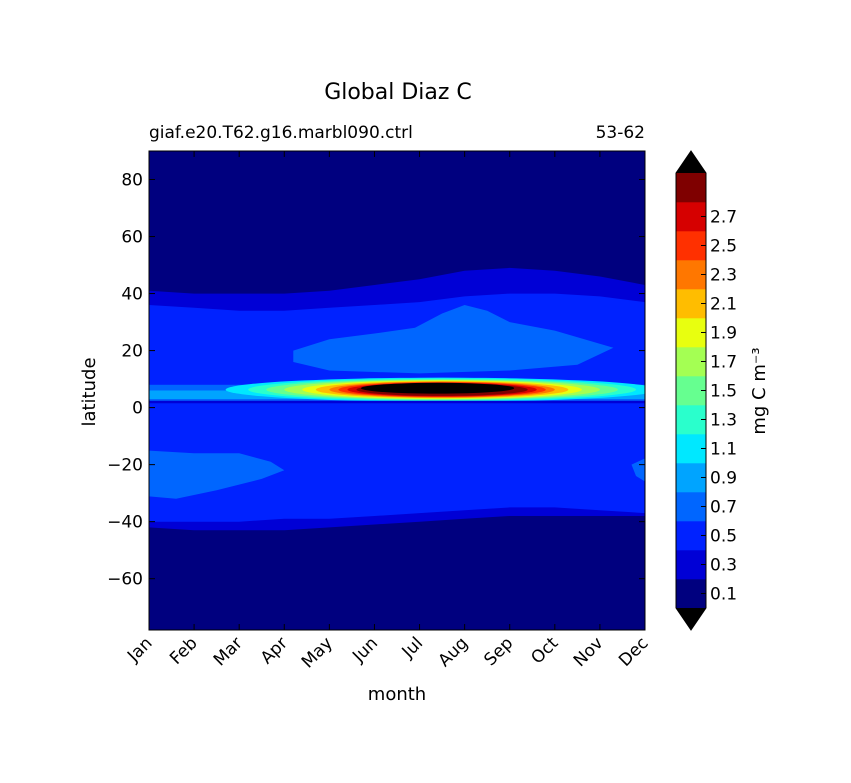 The height and width of the screenshot is (783, 851). Describe the element at coordinates (723, 479) in the screenshot. I see `colorbar-tick-label: 0.9` at that location.